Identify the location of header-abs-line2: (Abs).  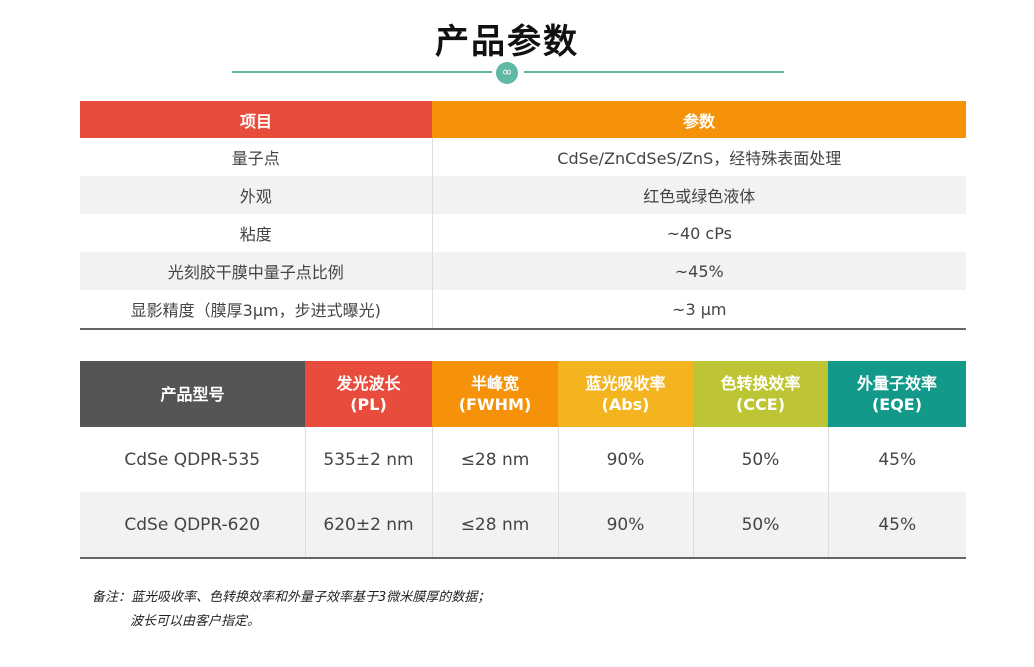
(625, 404).